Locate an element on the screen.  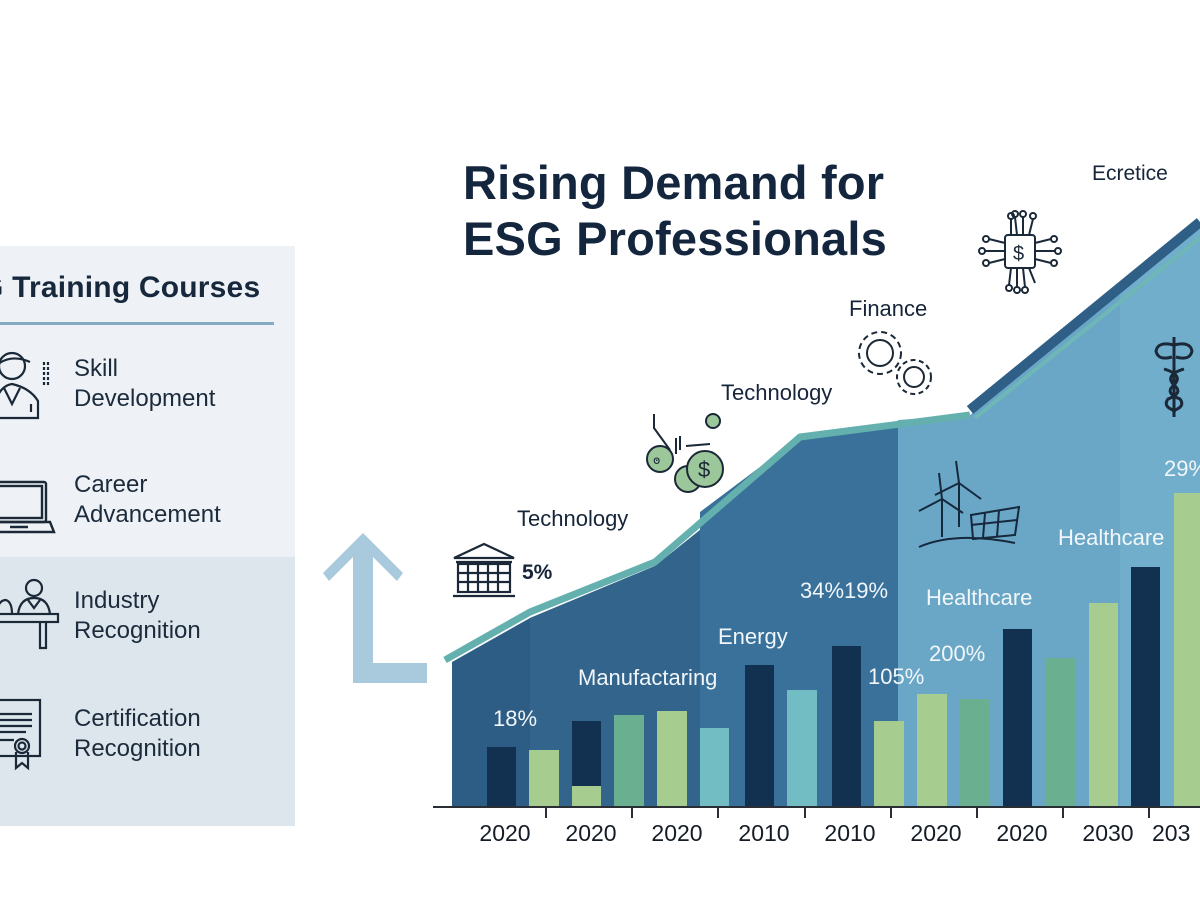
chart-title-line2: ESG Professionals is located at coordinates (675, 238).